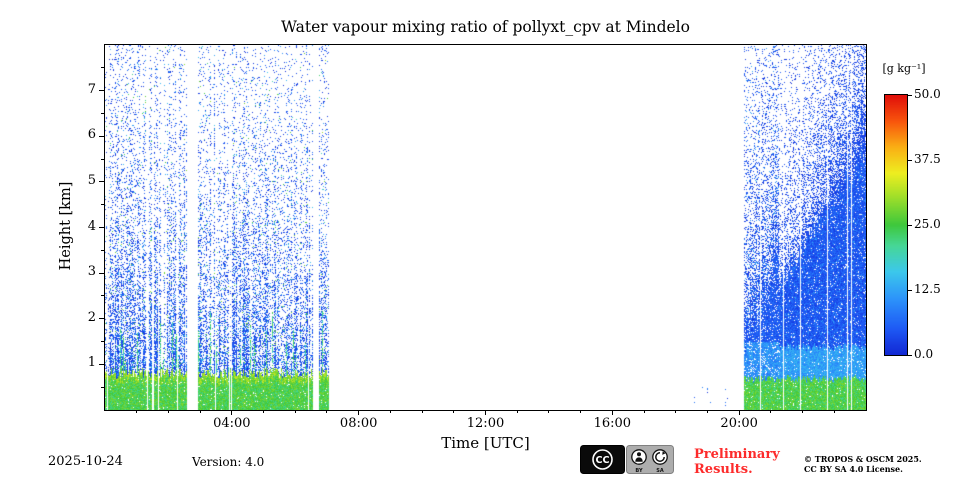  Describe the element at coordinates (91, 226) in the screenshot. I see `y-tick-label: 4` at that location.